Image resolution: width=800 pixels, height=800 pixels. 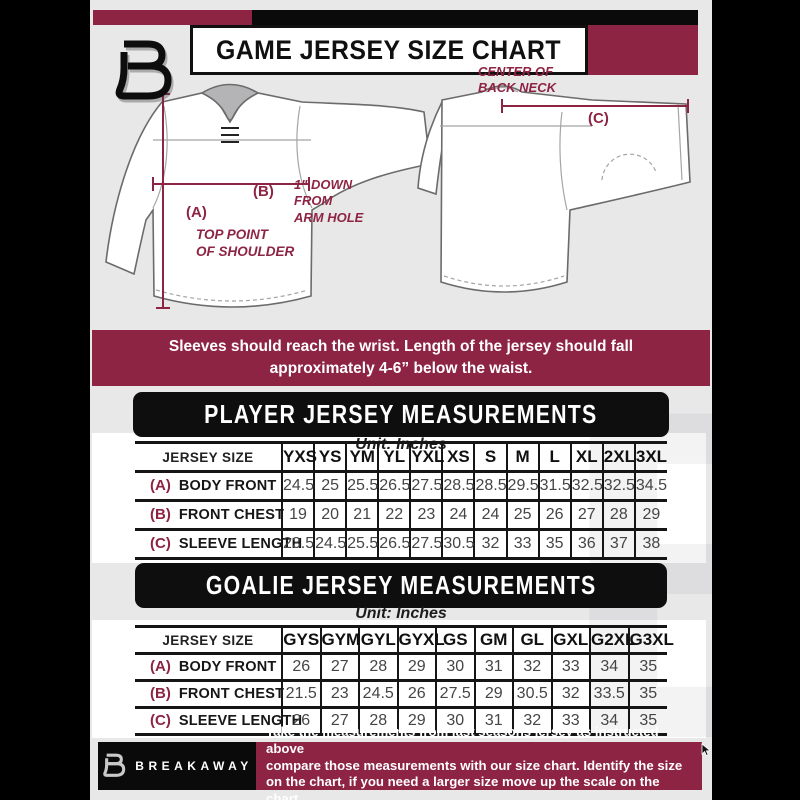 I want to click on size-column-header: GYM, so click(x=339, y=640).